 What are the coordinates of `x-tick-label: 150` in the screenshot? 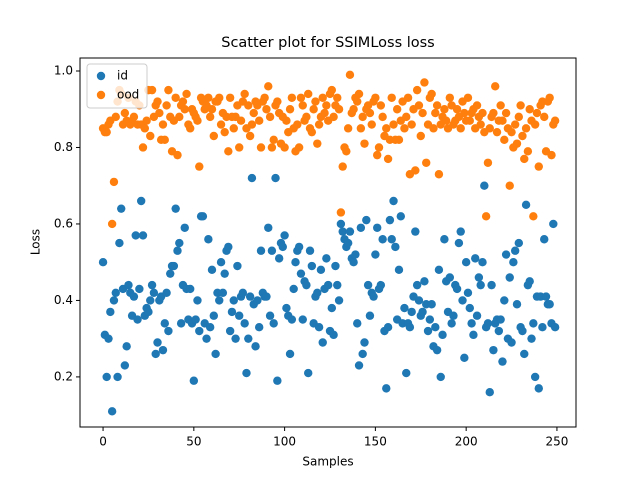 It's located at (375, 442).